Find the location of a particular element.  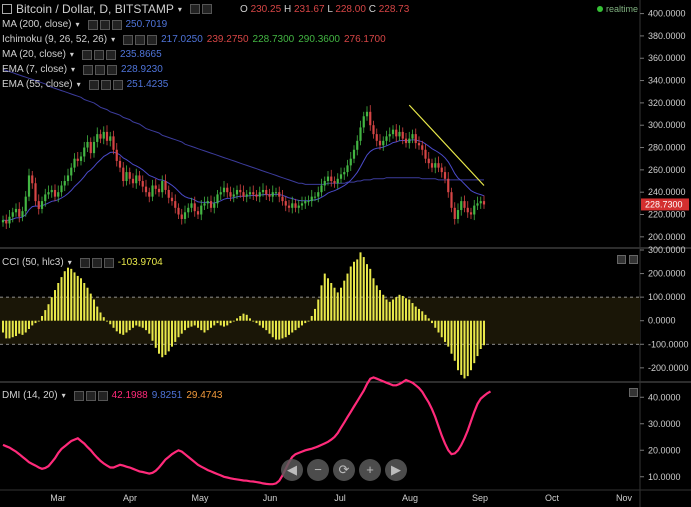

symbol-legend: Bitcoin / Dollar, D, BITSTAMP ▾ is located at coordinates (107, 9).